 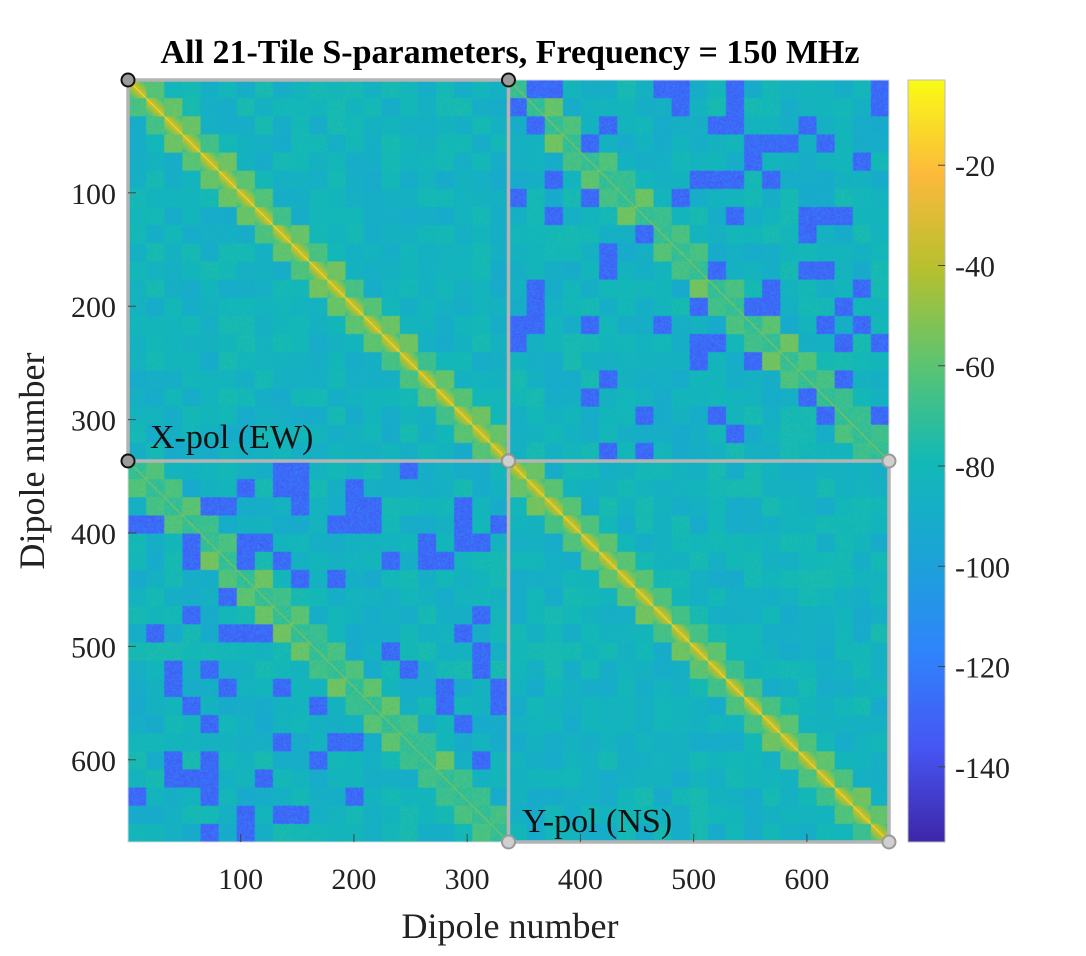 What do you see at coordinates (353, 879) in the screenshot?
I see `x-tick-label: 200` at bounding box center [353, 879].